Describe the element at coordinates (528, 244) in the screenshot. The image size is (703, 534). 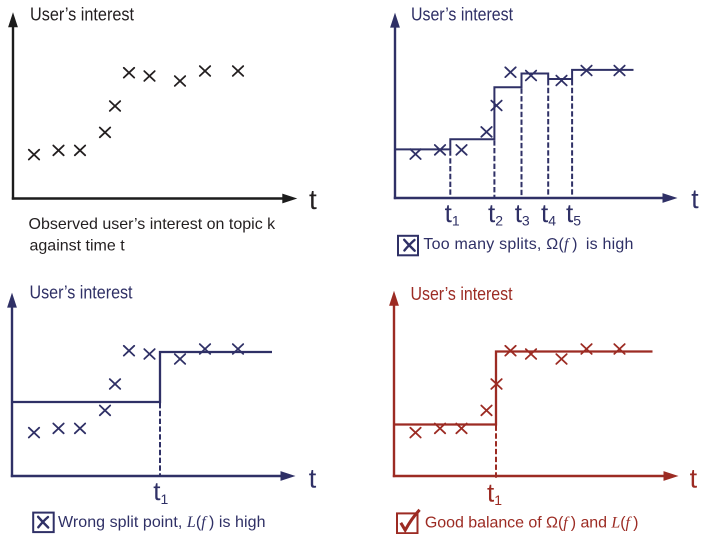
I see `svg-text: Too many splits, Ω(f ) is high` at that location.